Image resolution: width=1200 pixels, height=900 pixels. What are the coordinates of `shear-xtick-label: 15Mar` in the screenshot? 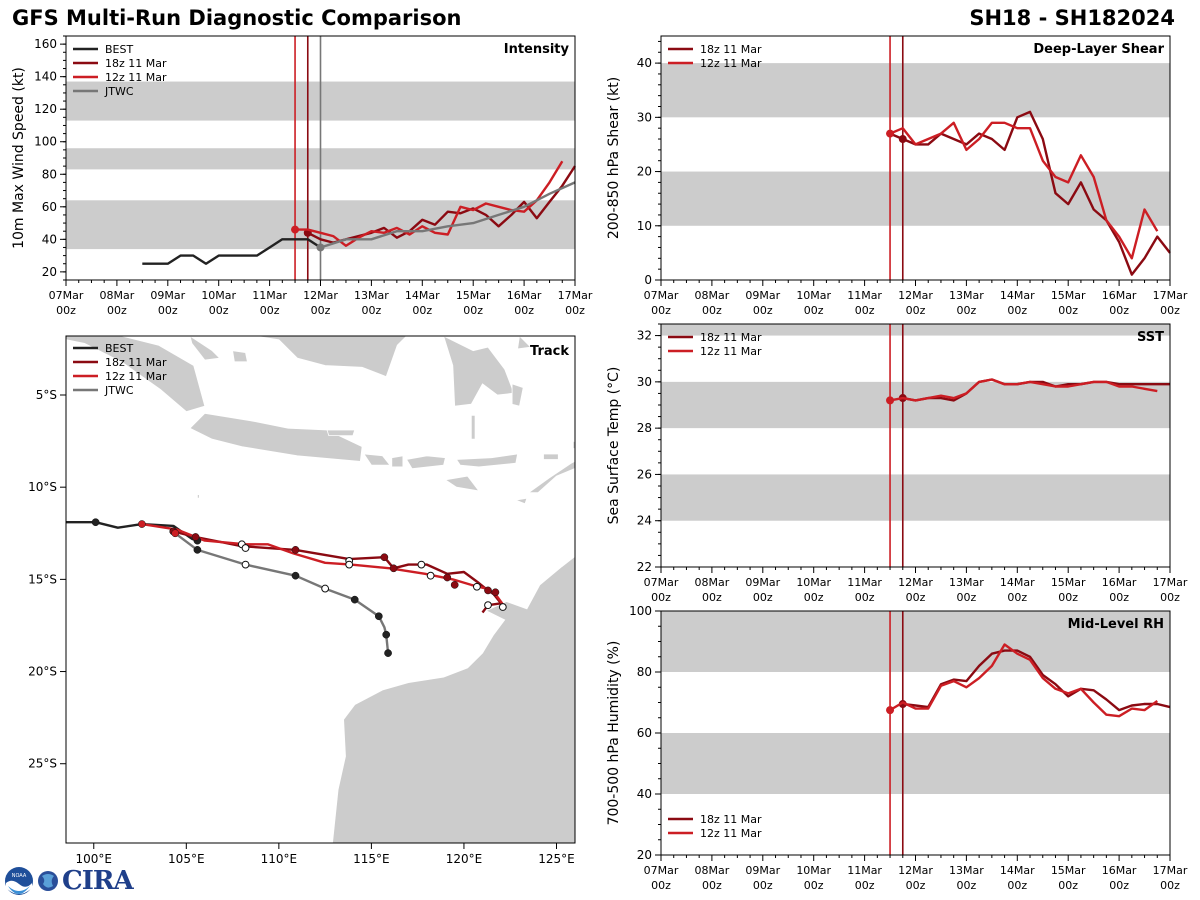 It's located at (1068, 295).